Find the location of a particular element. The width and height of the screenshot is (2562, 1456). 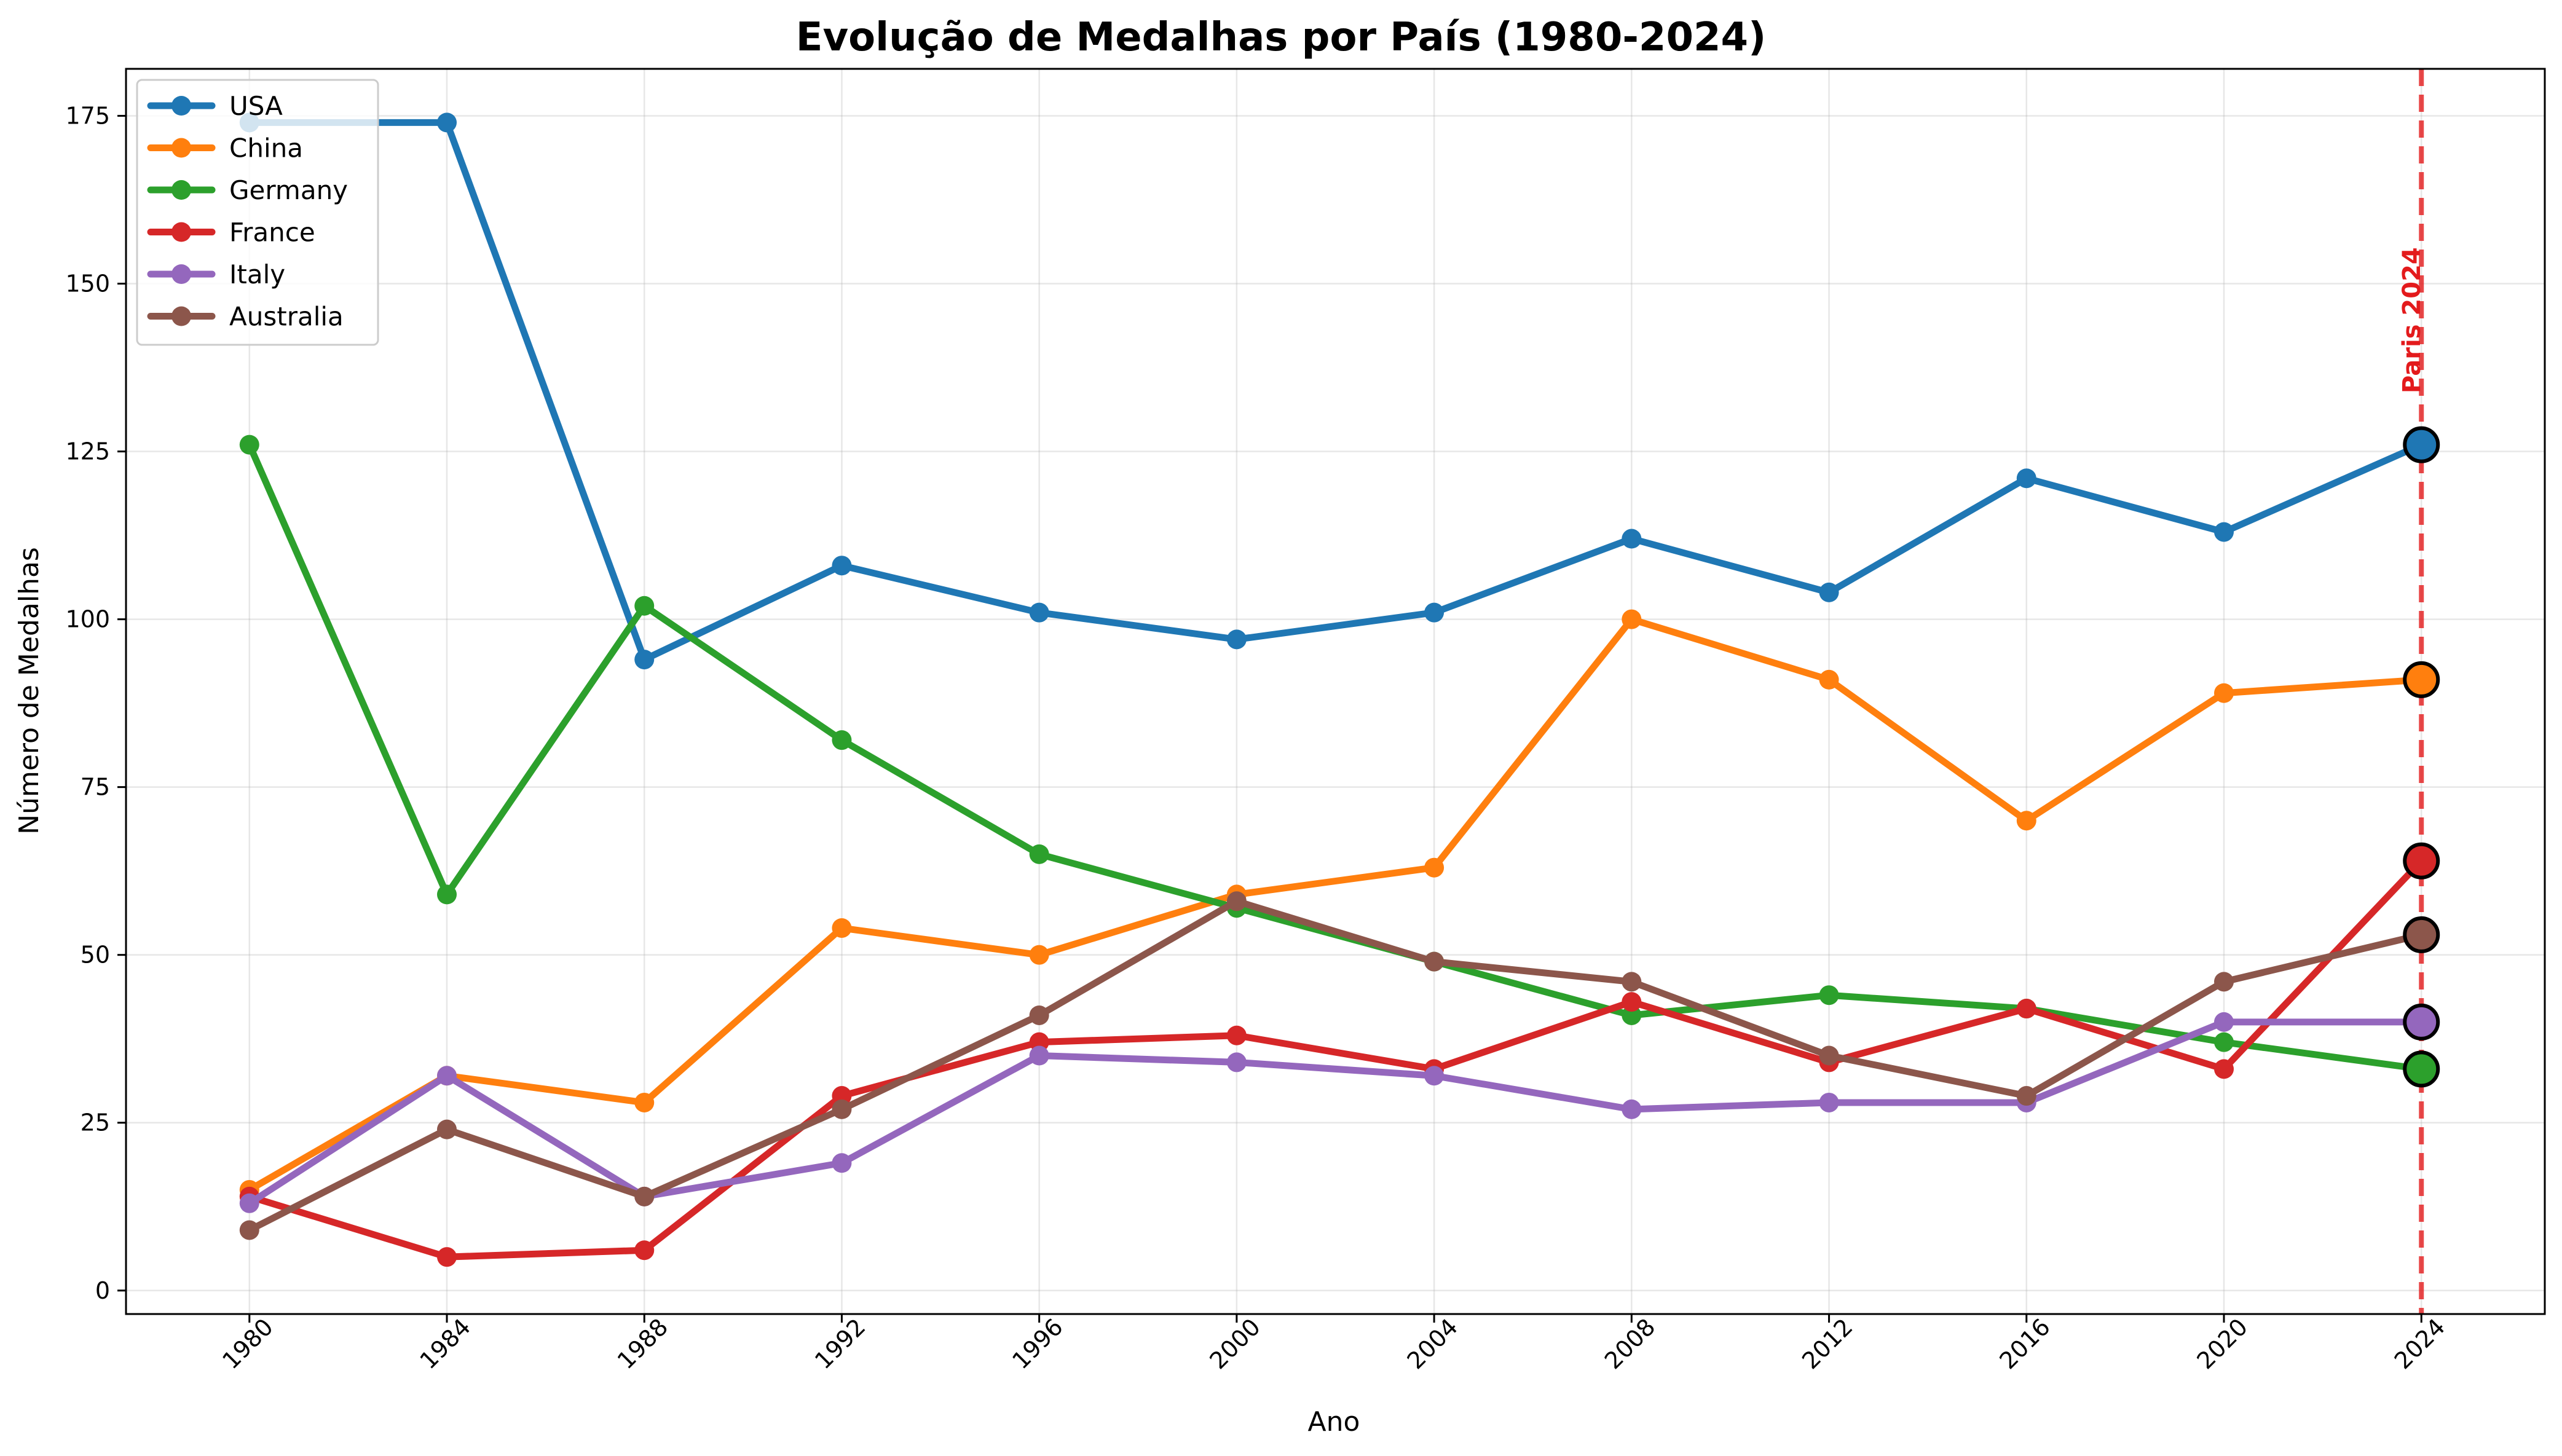

highlight-point-china is located at coordinates (2421, 679).